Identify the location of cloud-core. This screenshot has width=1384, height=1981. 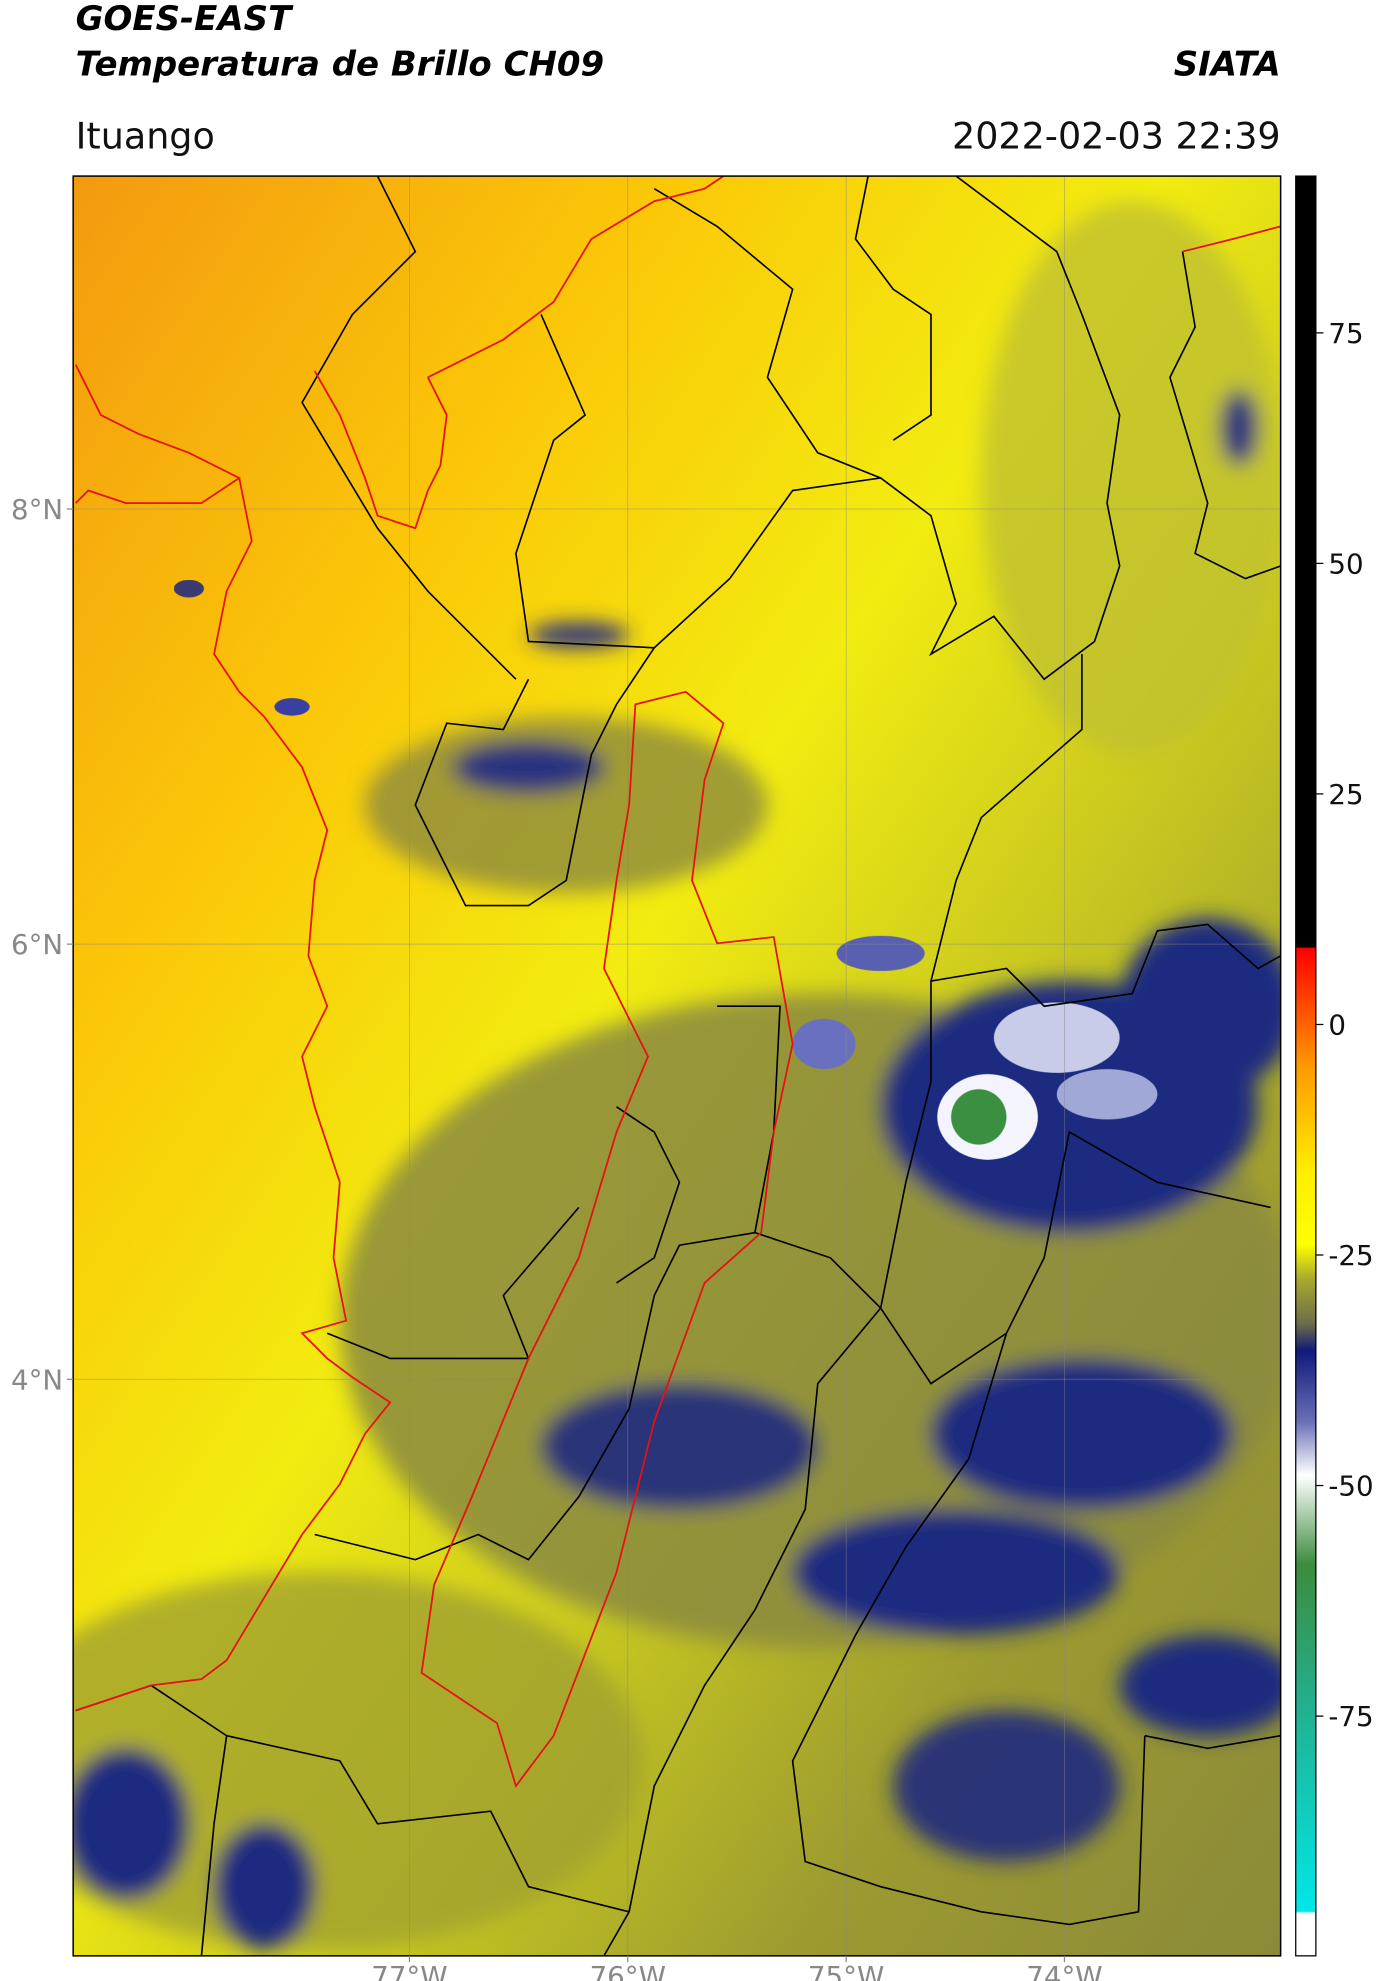
(979, 1117).